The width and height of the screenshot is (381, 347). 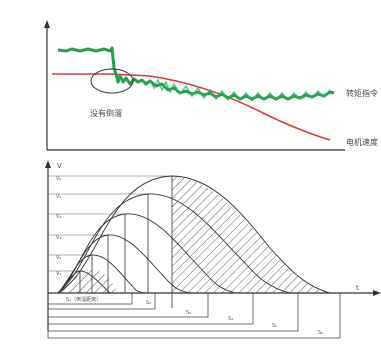 I want to click on torque-noise, so click(x=240, y=90).